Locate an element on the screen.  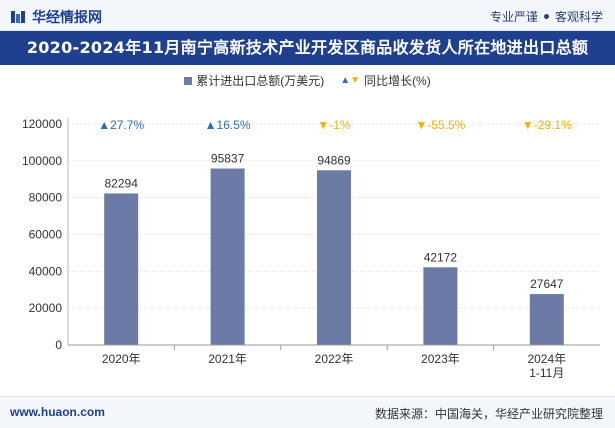
footer-source: 数据来源：中国海关，华经产业研究院整理 is located at coordinates (488, 414).